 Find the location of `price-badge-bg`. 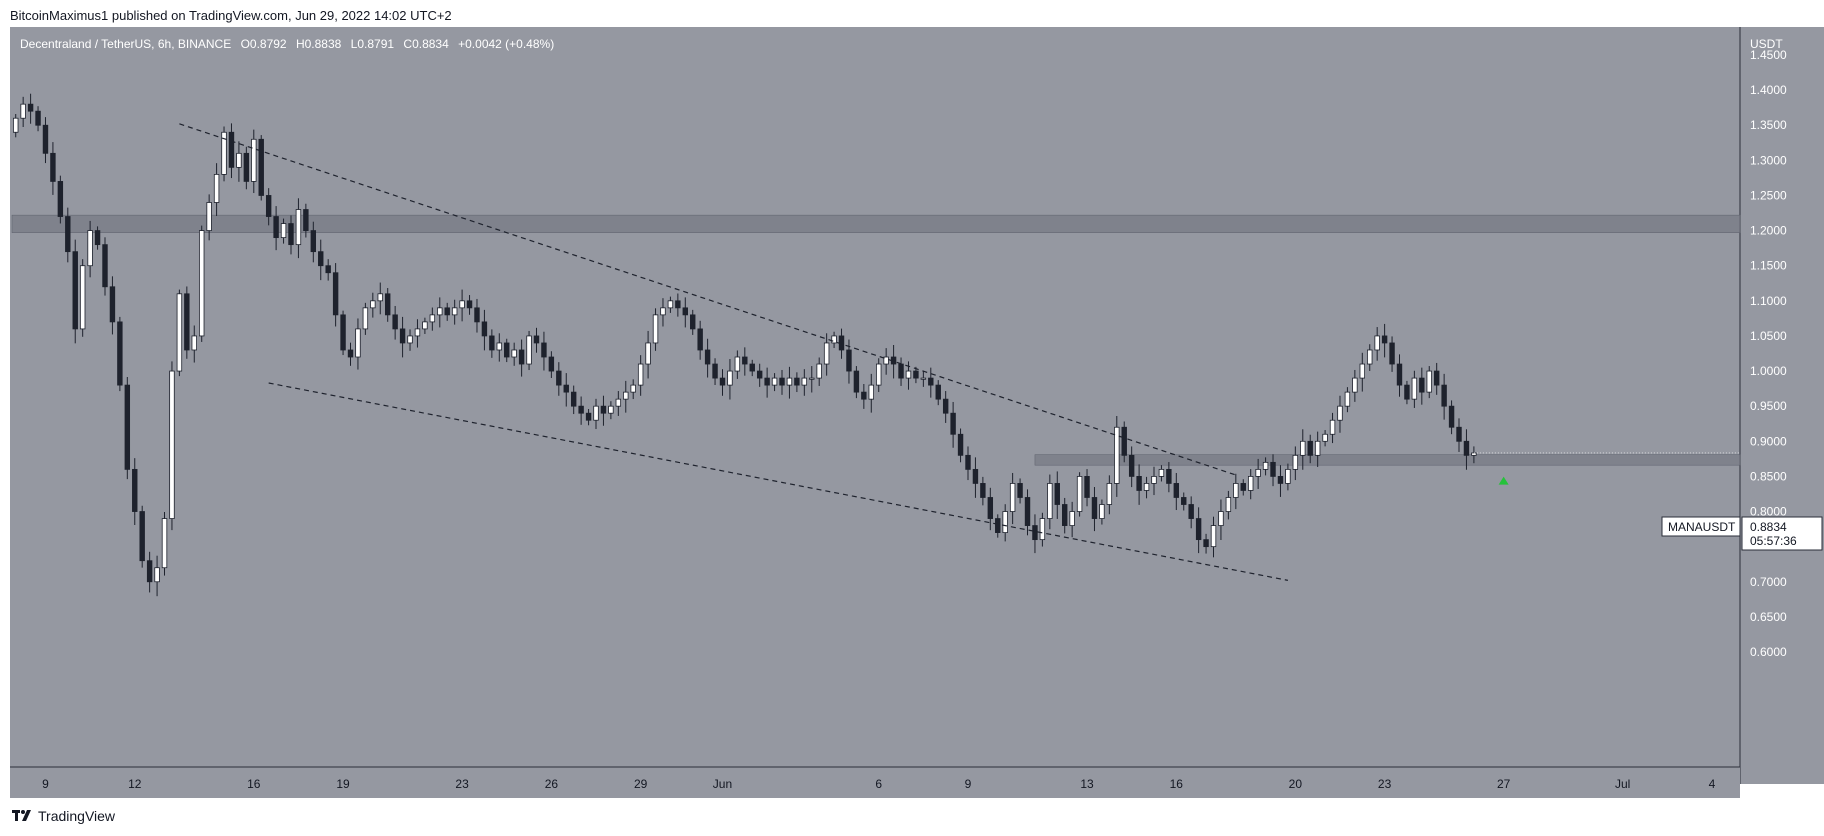

price-badge-bg is located at coordinates (1782, 533).